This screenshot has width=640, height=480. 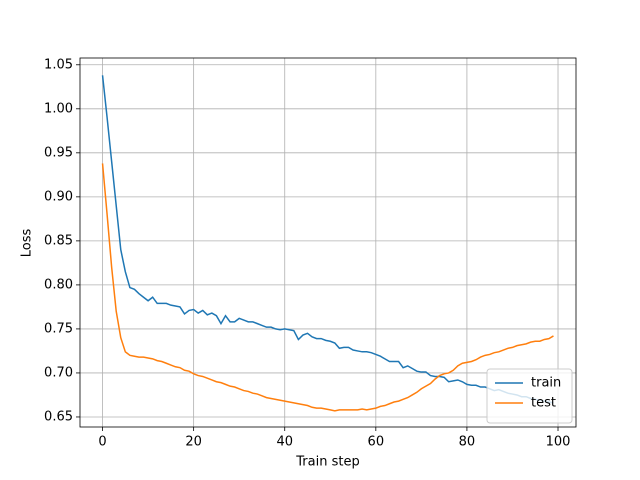 What do you see at coordinates (546, 383) in the screenshot?
I see `legend-label: train` at bounding box center [546, 383].